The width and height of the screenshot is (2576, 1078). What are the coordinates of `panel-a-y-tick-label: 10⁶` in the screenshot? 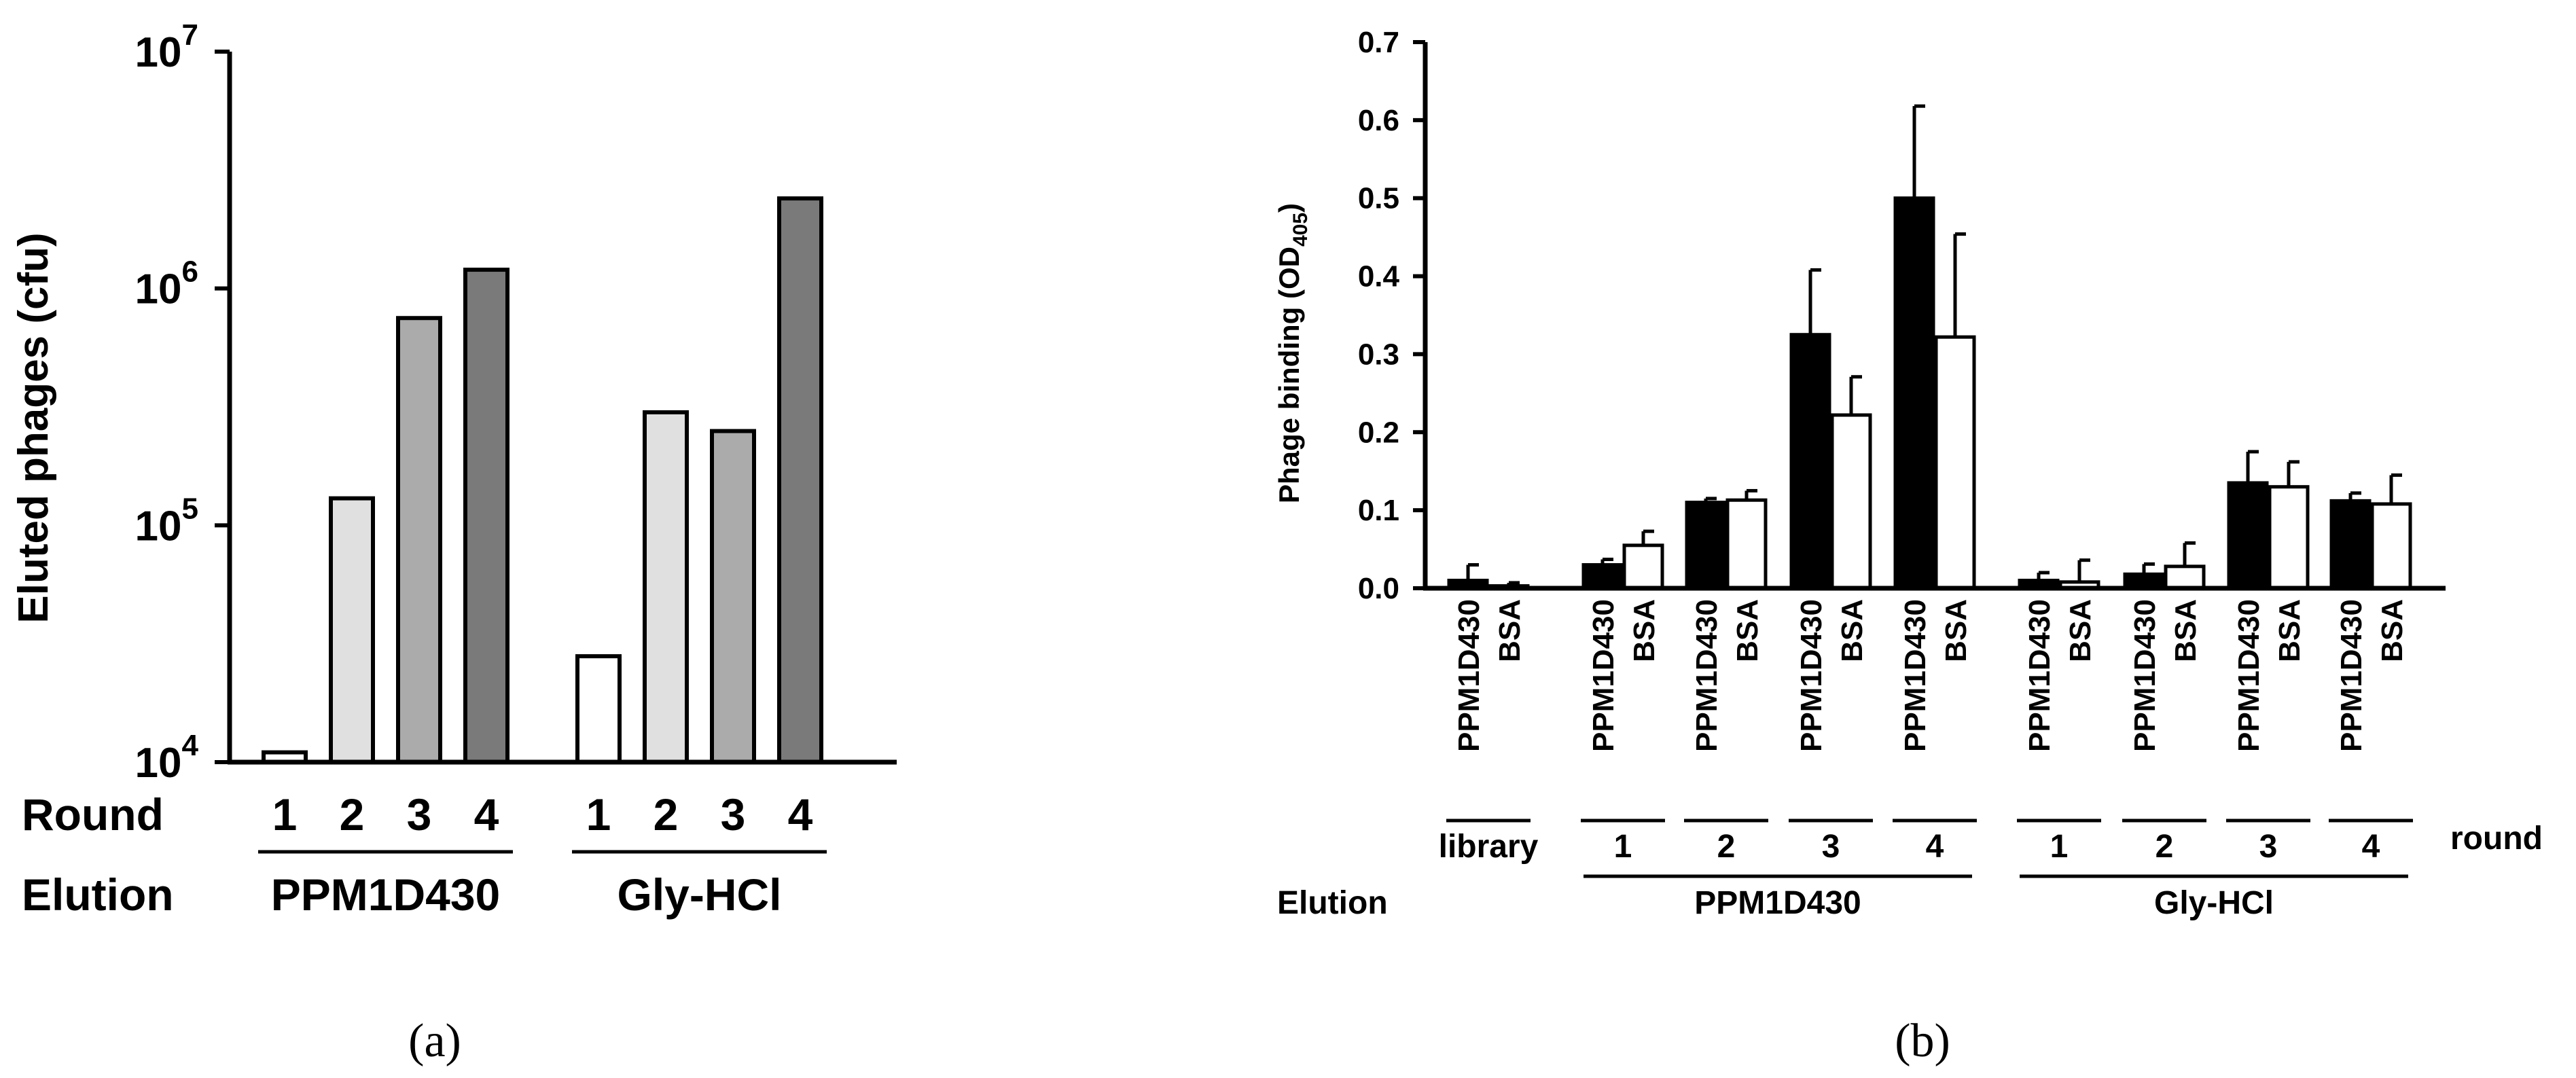 It's located at (166, 284).